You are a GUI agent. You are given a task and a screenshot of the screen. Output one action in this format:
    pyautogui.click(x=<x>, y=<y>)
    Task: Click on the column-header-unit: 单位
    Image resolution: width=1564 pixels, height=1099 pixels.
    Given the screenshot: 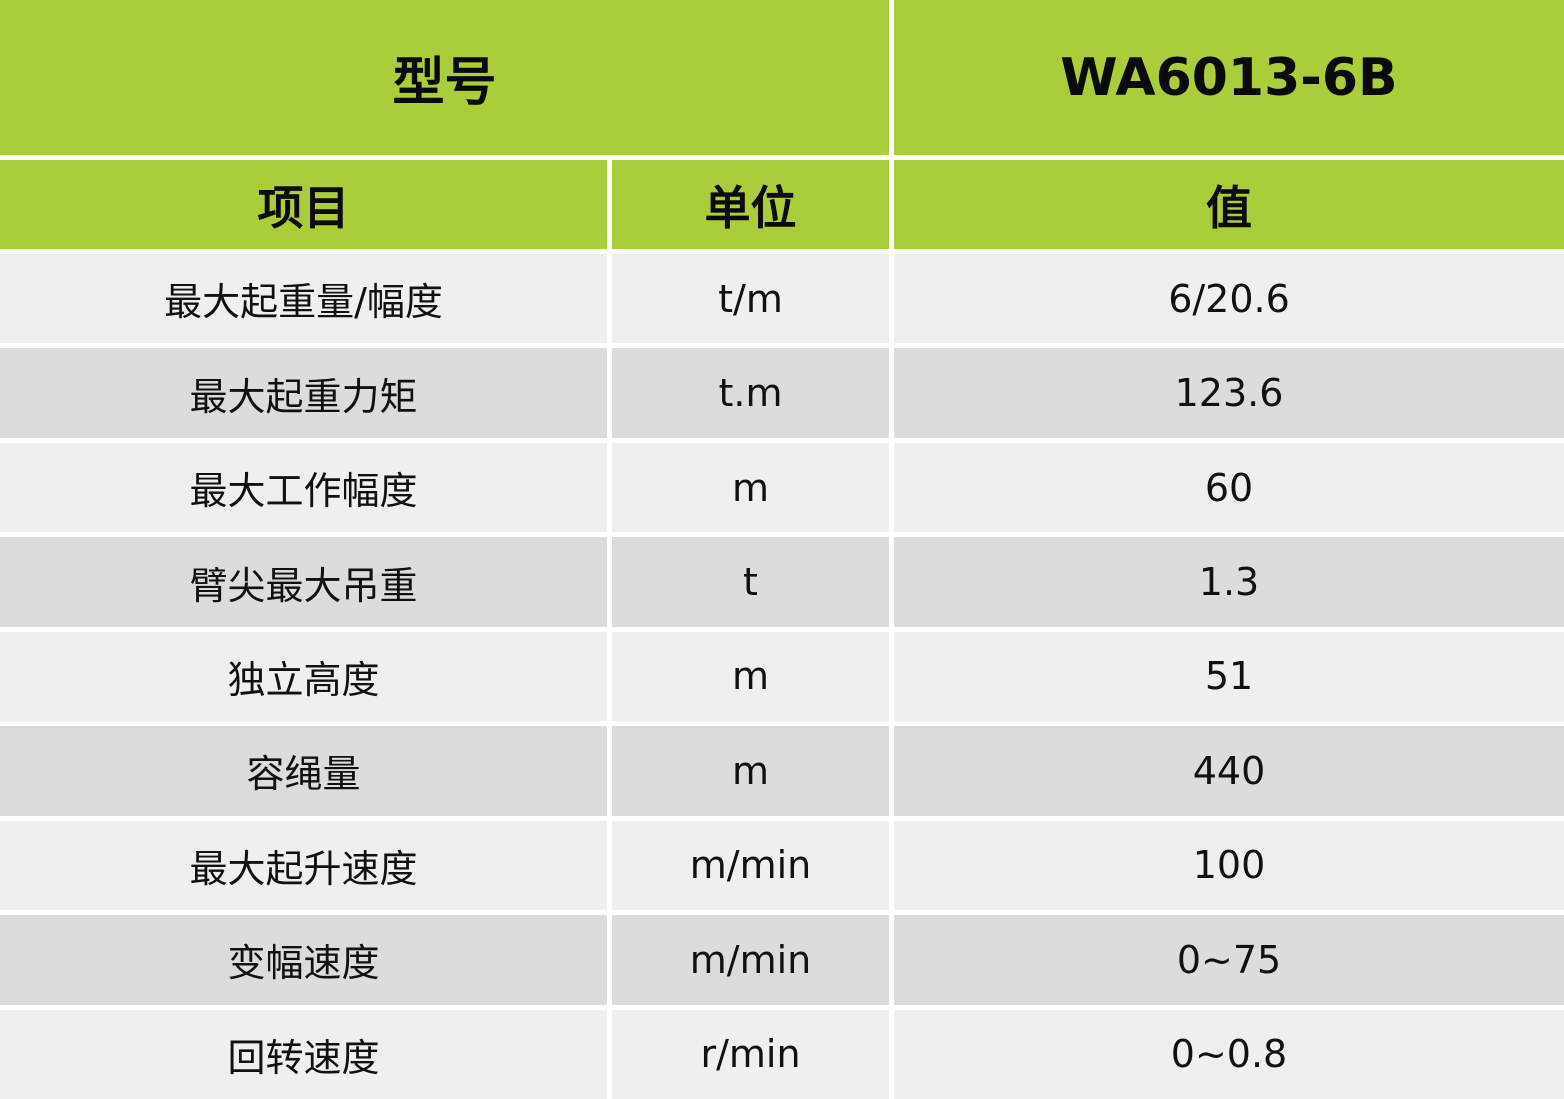 What is the action you would take?
    pyautogui.click(x=750, y=204)
    